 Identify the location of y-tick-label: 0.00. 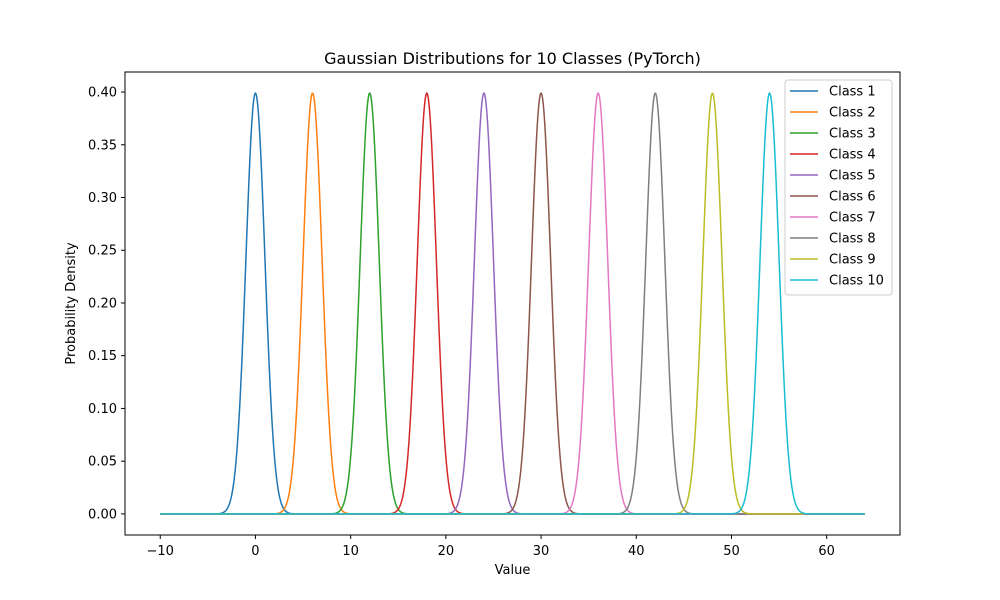
(102, 514).